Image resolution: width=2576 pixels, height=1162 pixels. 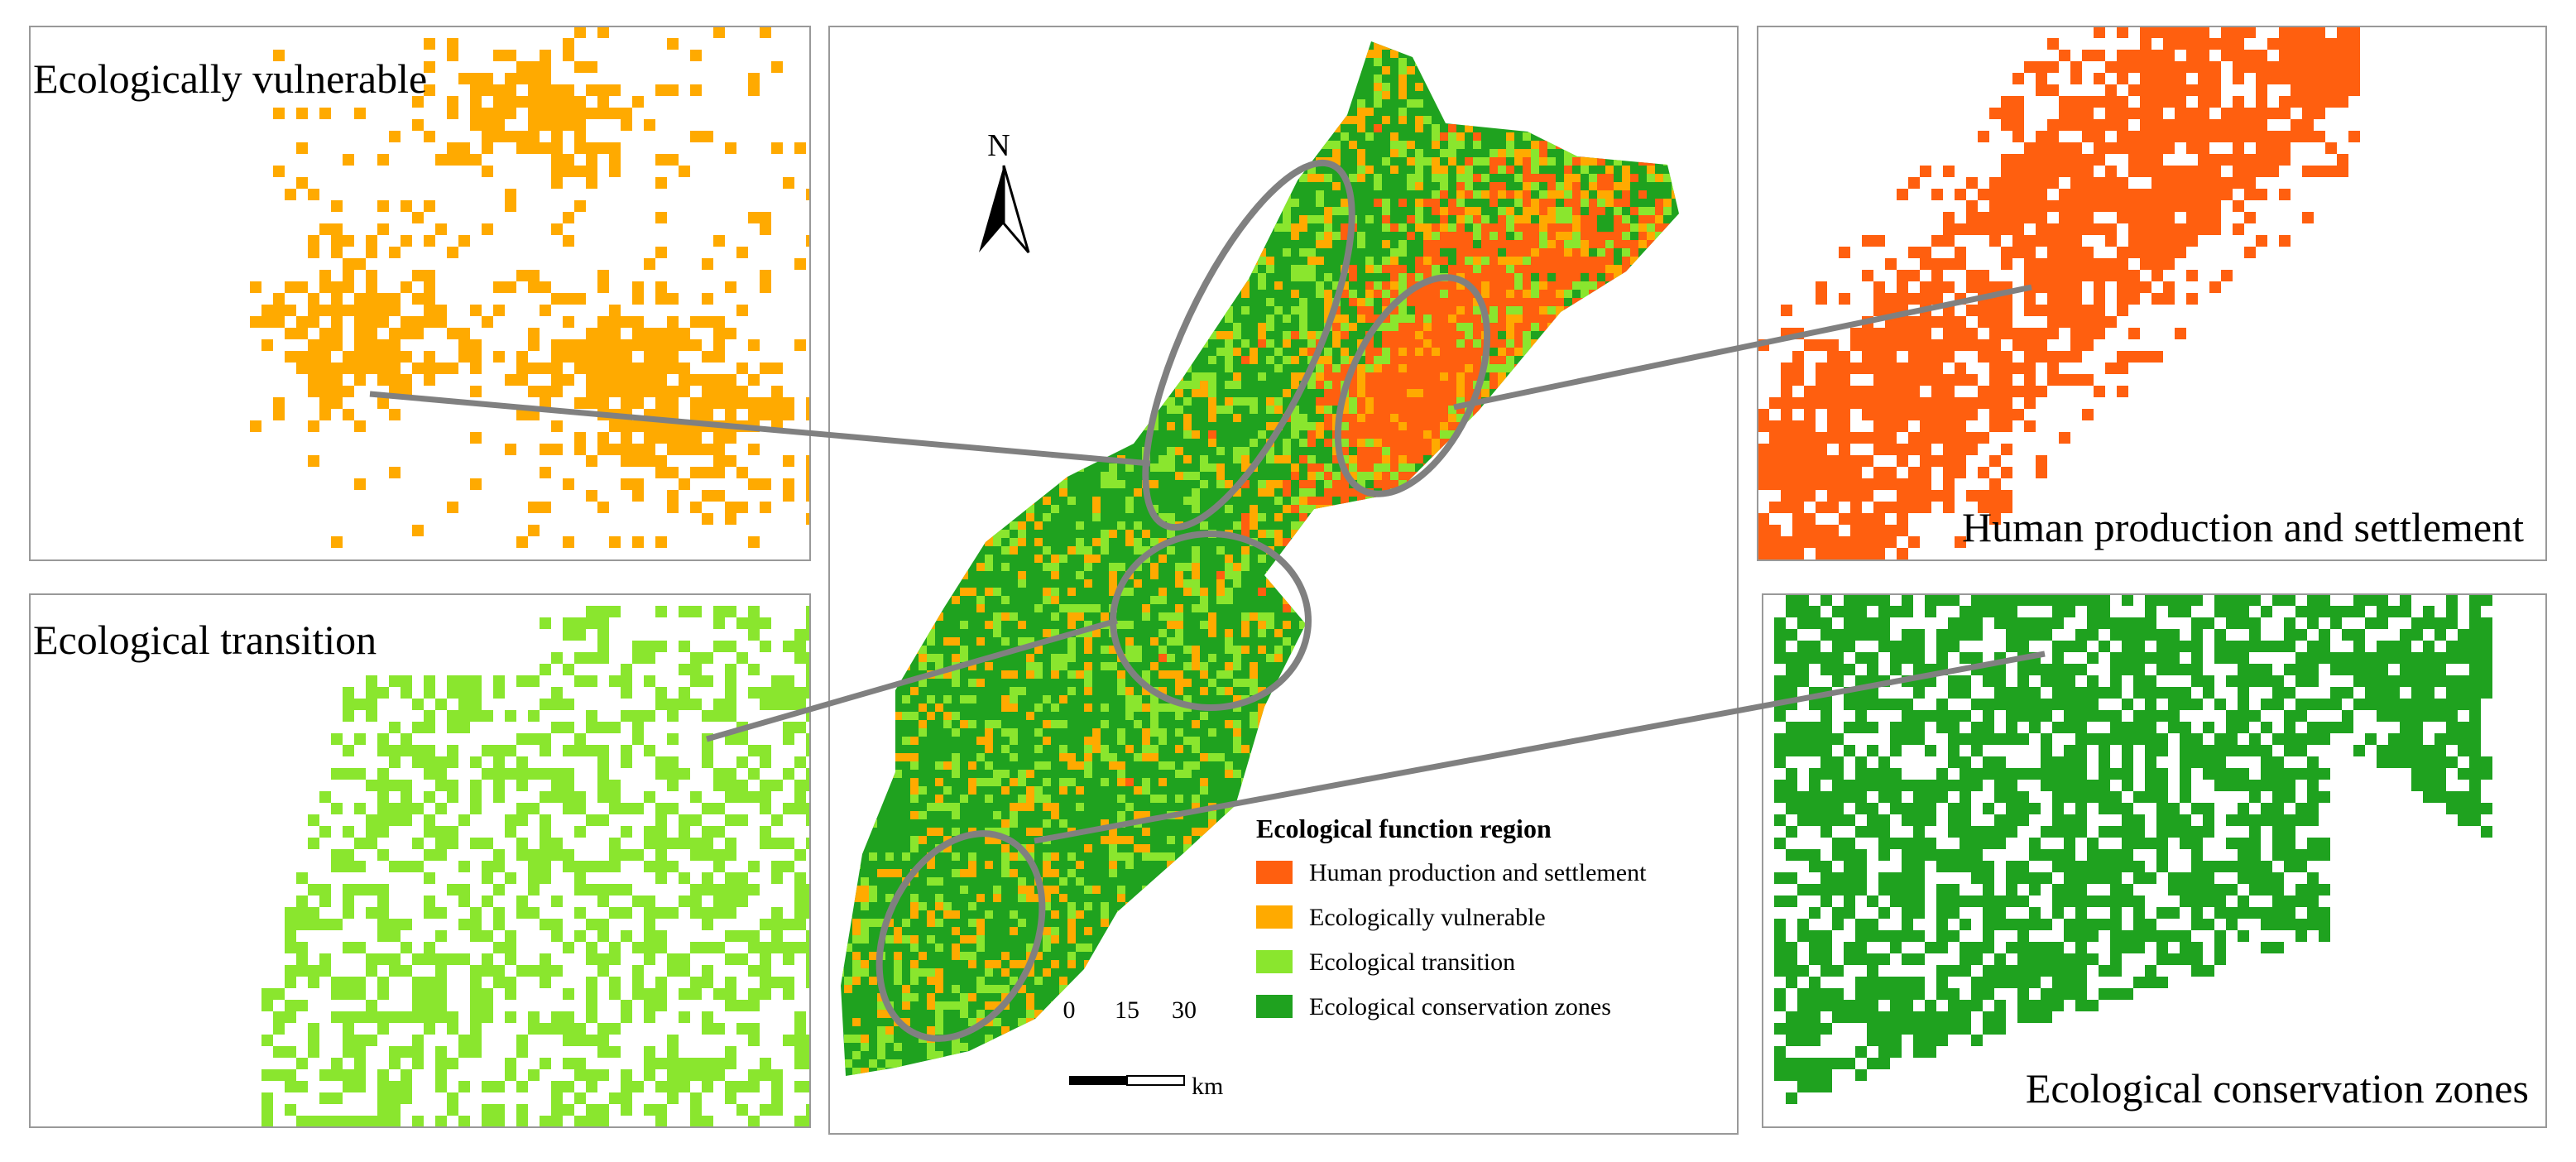 What do you see at coordinates (1185, 1010) in the screenshot?
I see `scale-tick: 30` at bounding box center [1185, 1010].